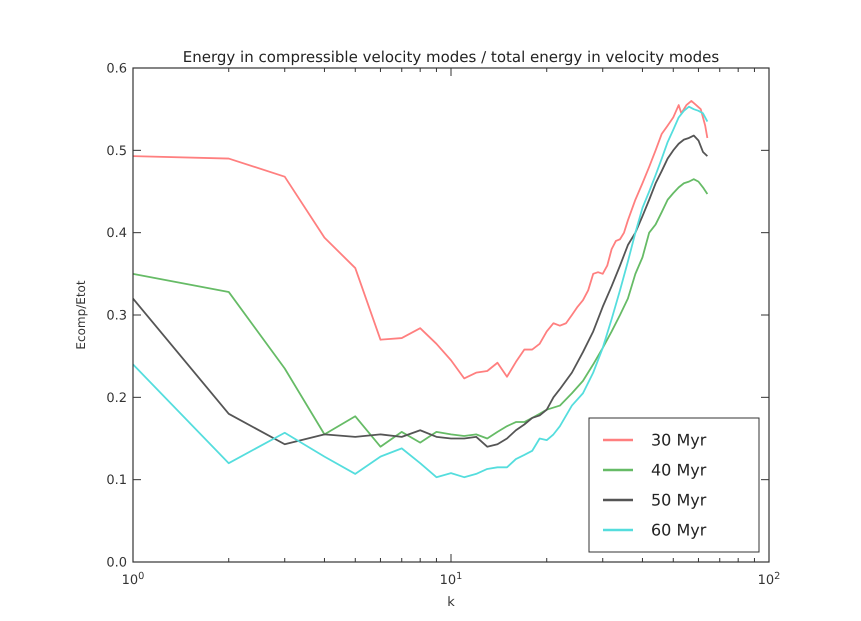 Image resolution: width=861 pixels, height=621 pixels. What do you see at coordinates (116, 398) in the screenshot?
I see `y-tick-label: 0.2` at bounding box center [116, 398].